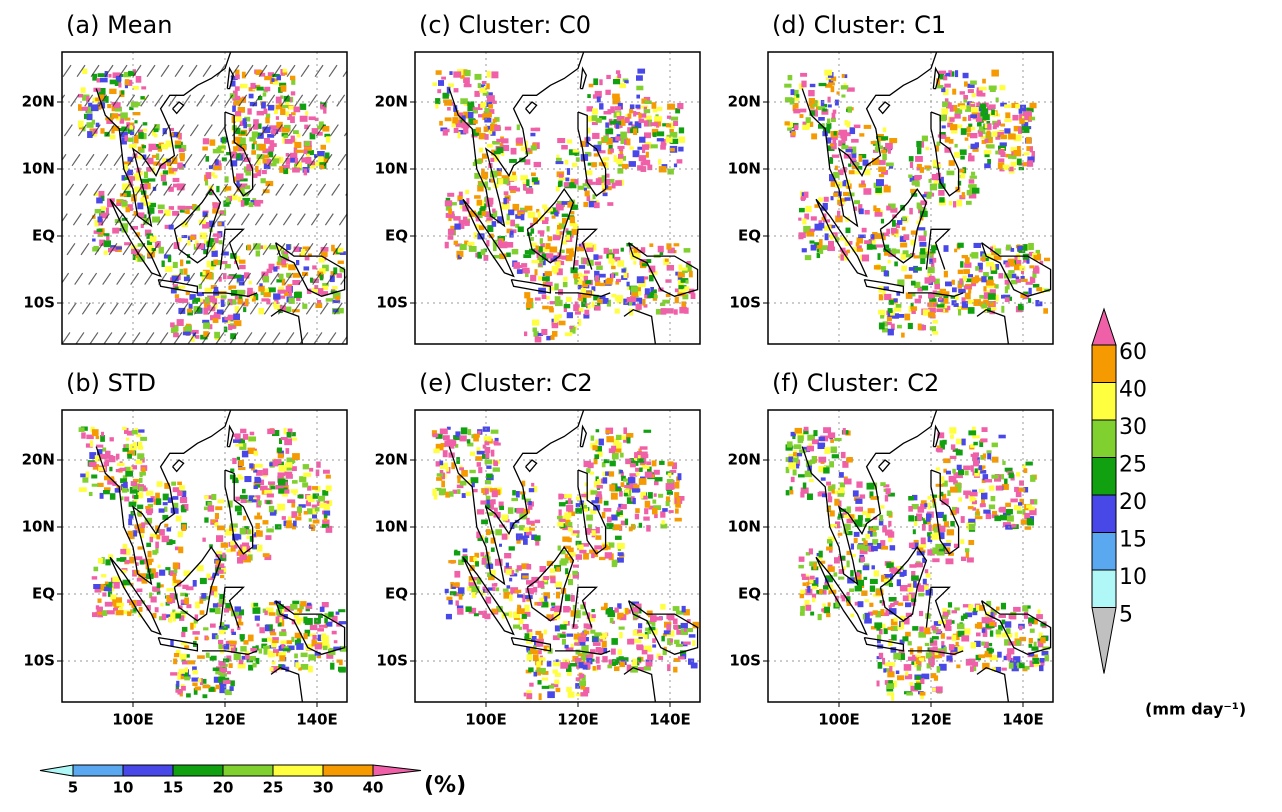 This screenshot has height=812, width=1282. I want to click on lat-tick-label: 10N, so click(38, 169).